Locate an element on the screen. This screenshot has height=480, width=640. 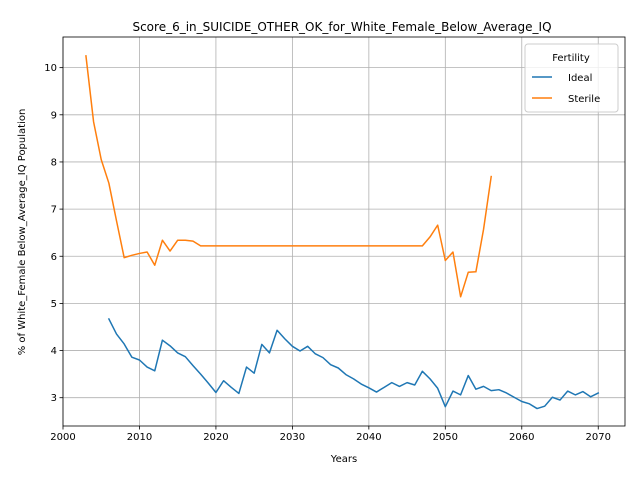
y-tick-label: 4 is located at coordinates (54, 351).